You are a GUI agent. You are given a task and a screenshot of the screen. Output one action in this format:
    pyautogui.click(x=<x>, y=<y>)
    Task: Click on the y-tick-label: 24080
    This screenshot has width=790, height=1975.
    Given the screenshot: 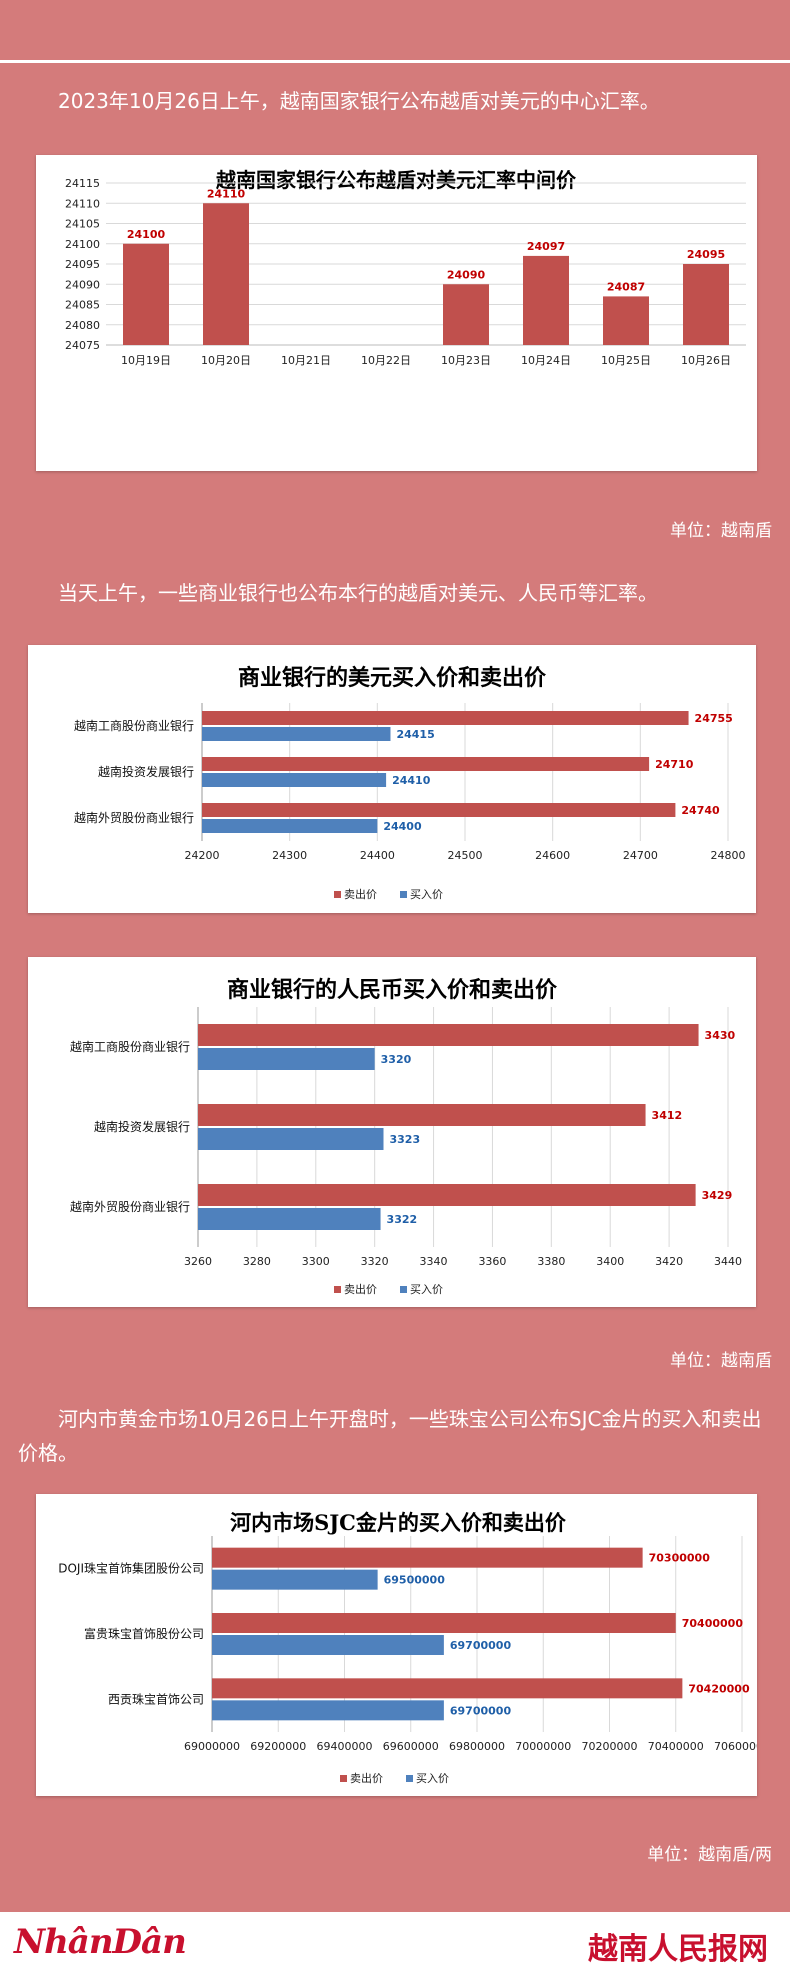 What is the action you would take?
    pyautogui.click(x=82, y=325)
    